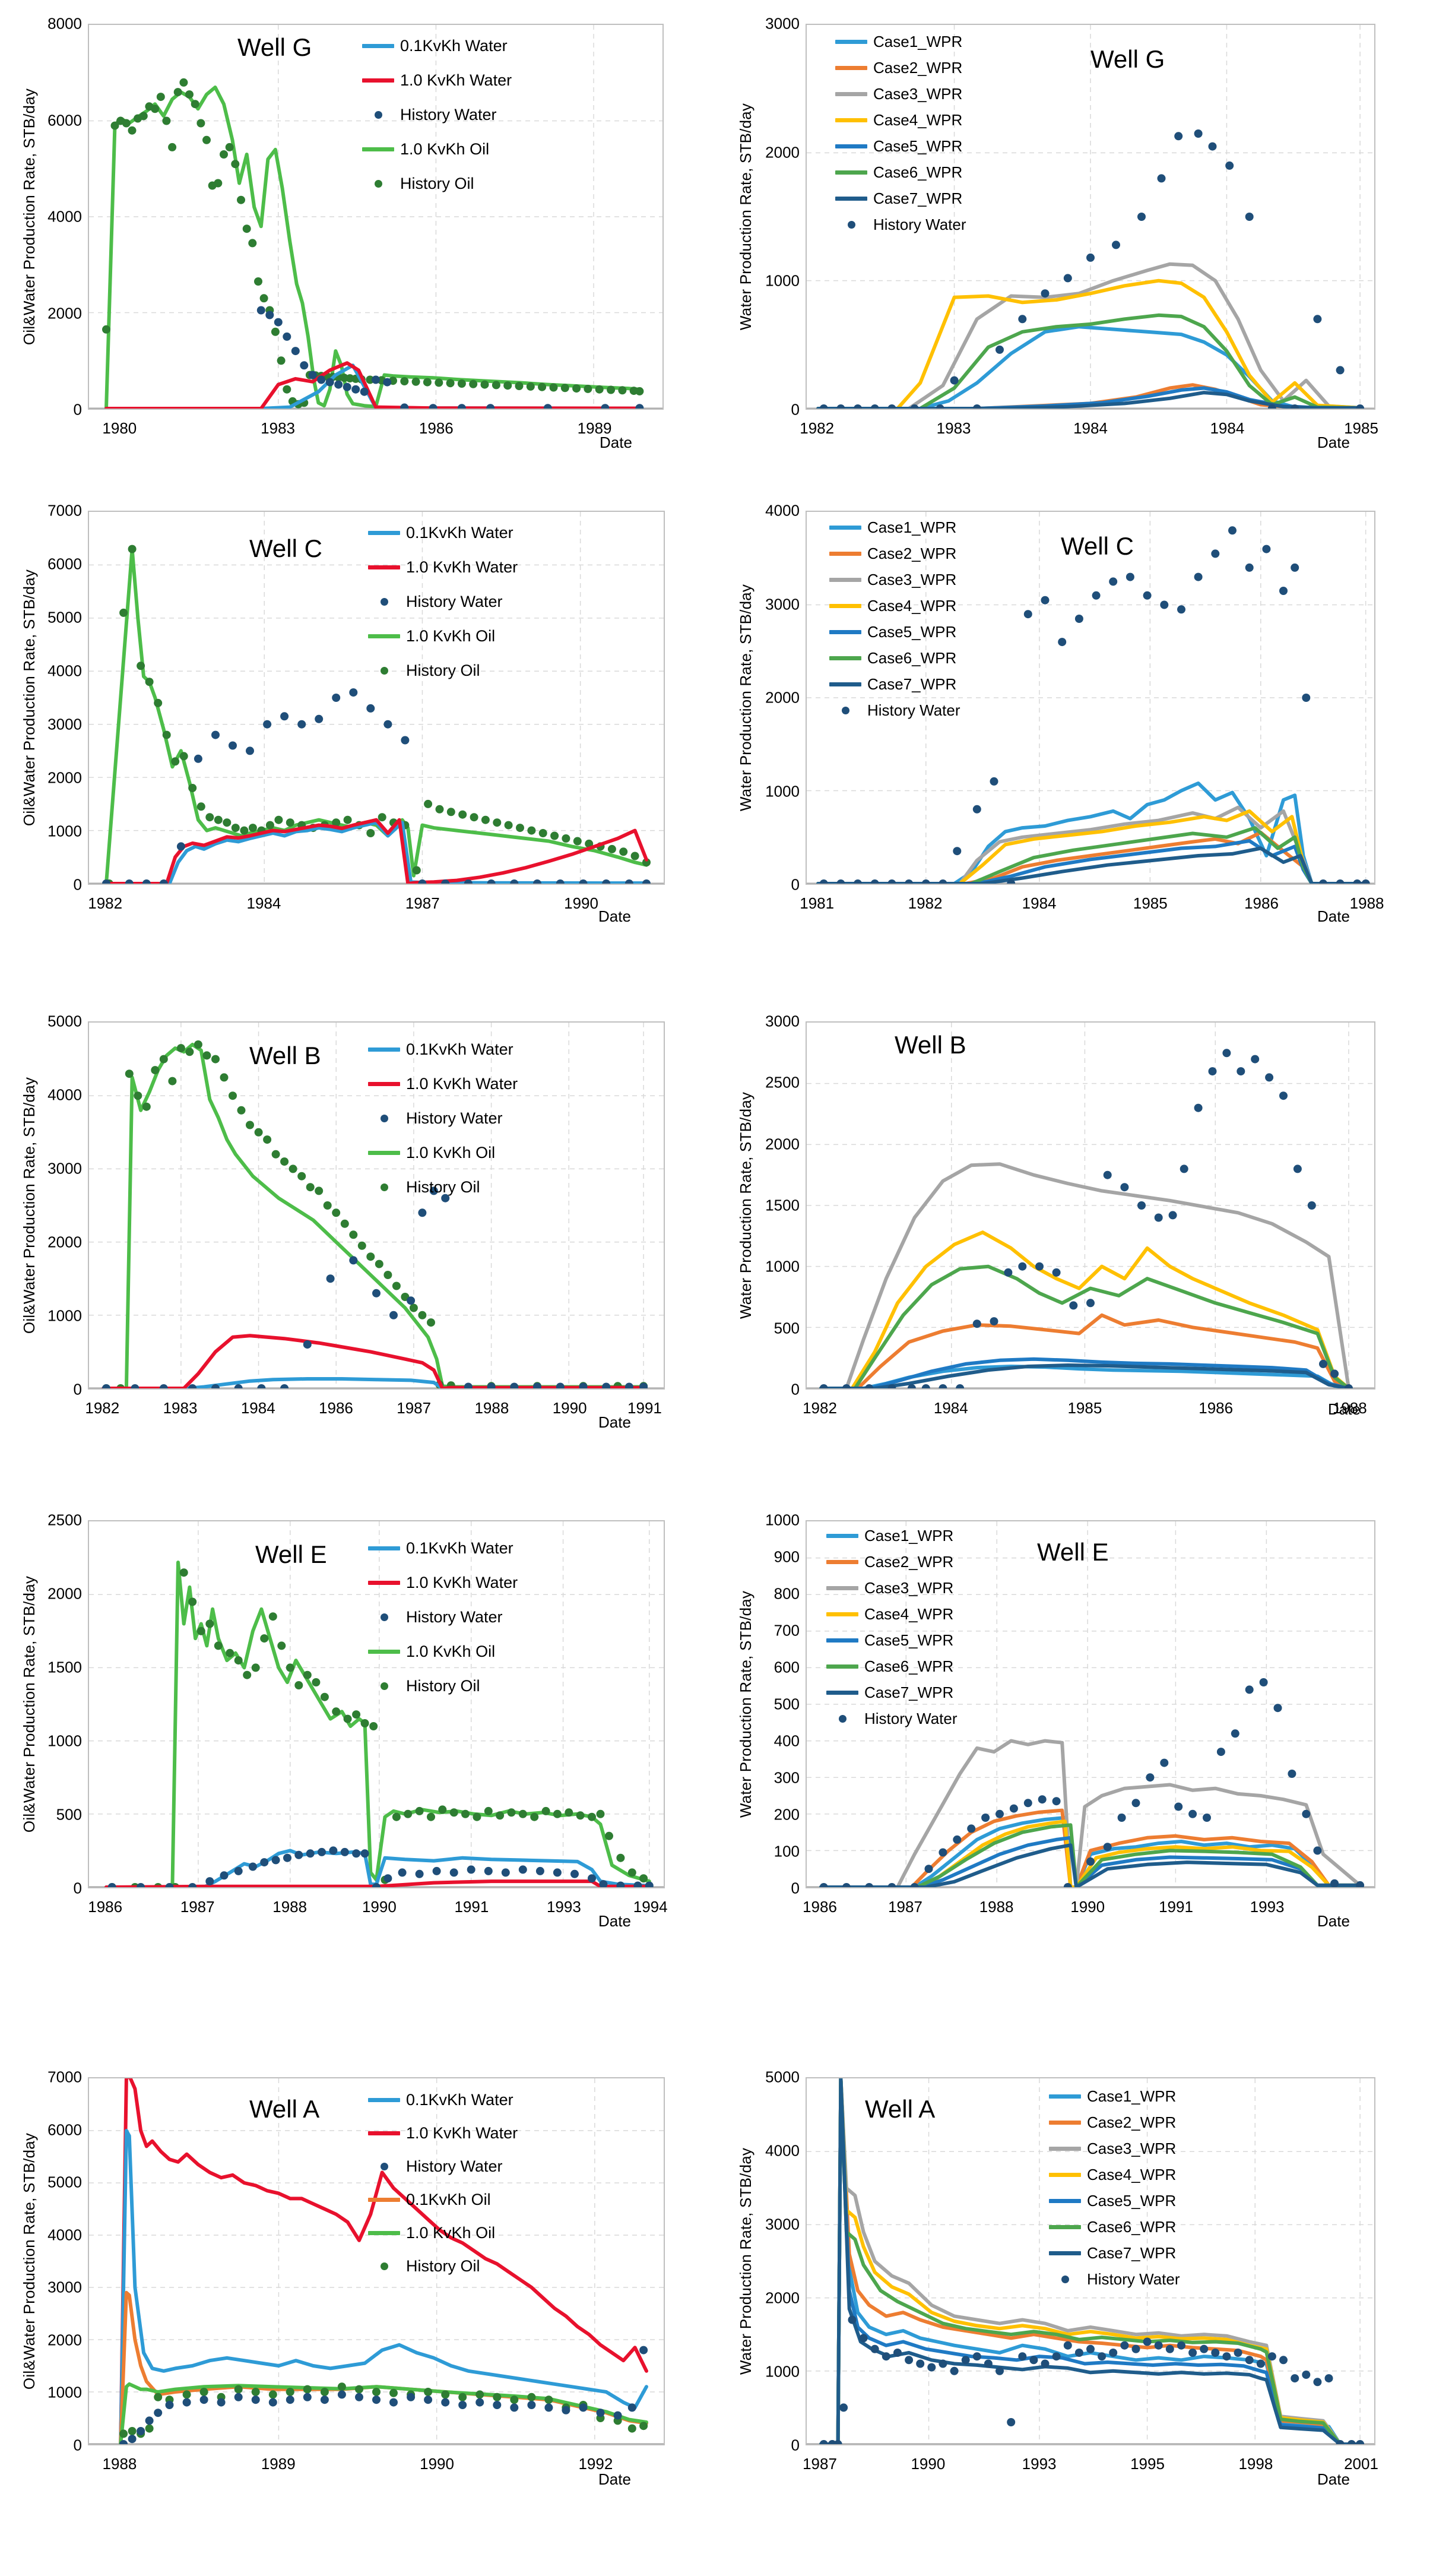 The image size is (1433, 2576). Describe the element at coordinates (820, 1408) in the screenshot. I see `x-axis-tick: 1982` at that location.